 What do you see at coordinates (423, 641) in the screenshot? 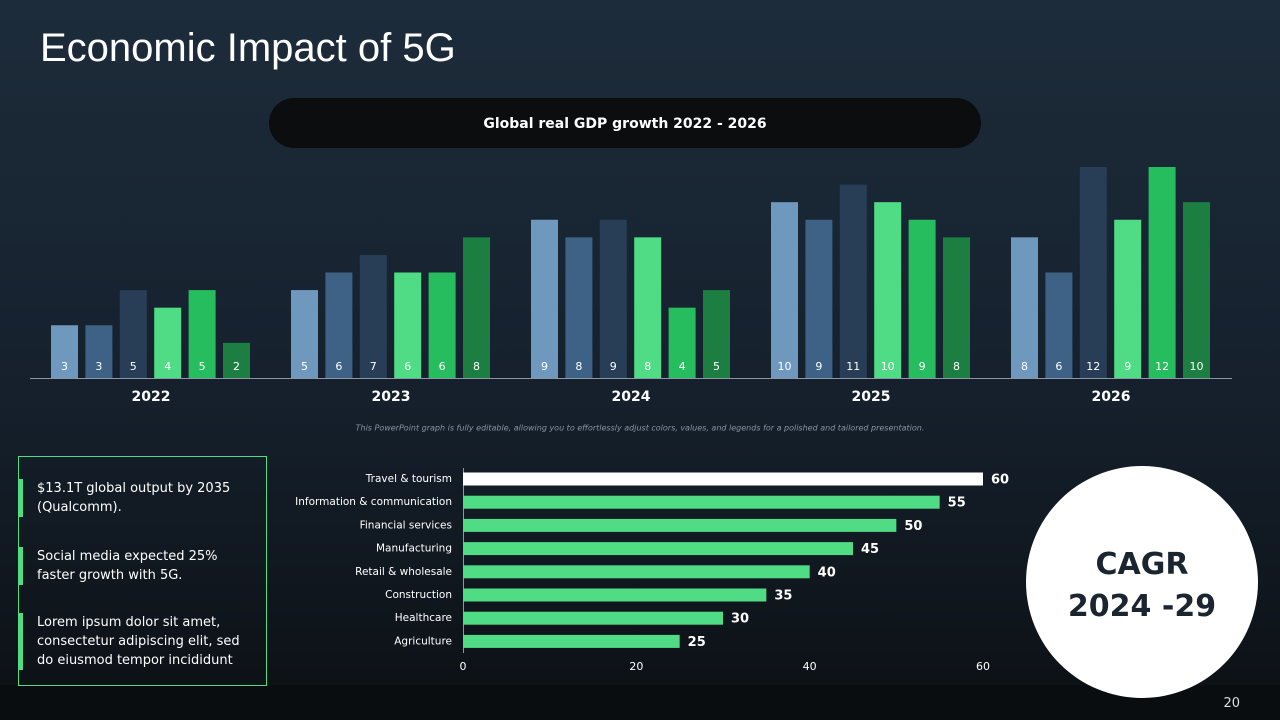
I see `y-tick-label: Agriculture` at bounding box center [423, 641].